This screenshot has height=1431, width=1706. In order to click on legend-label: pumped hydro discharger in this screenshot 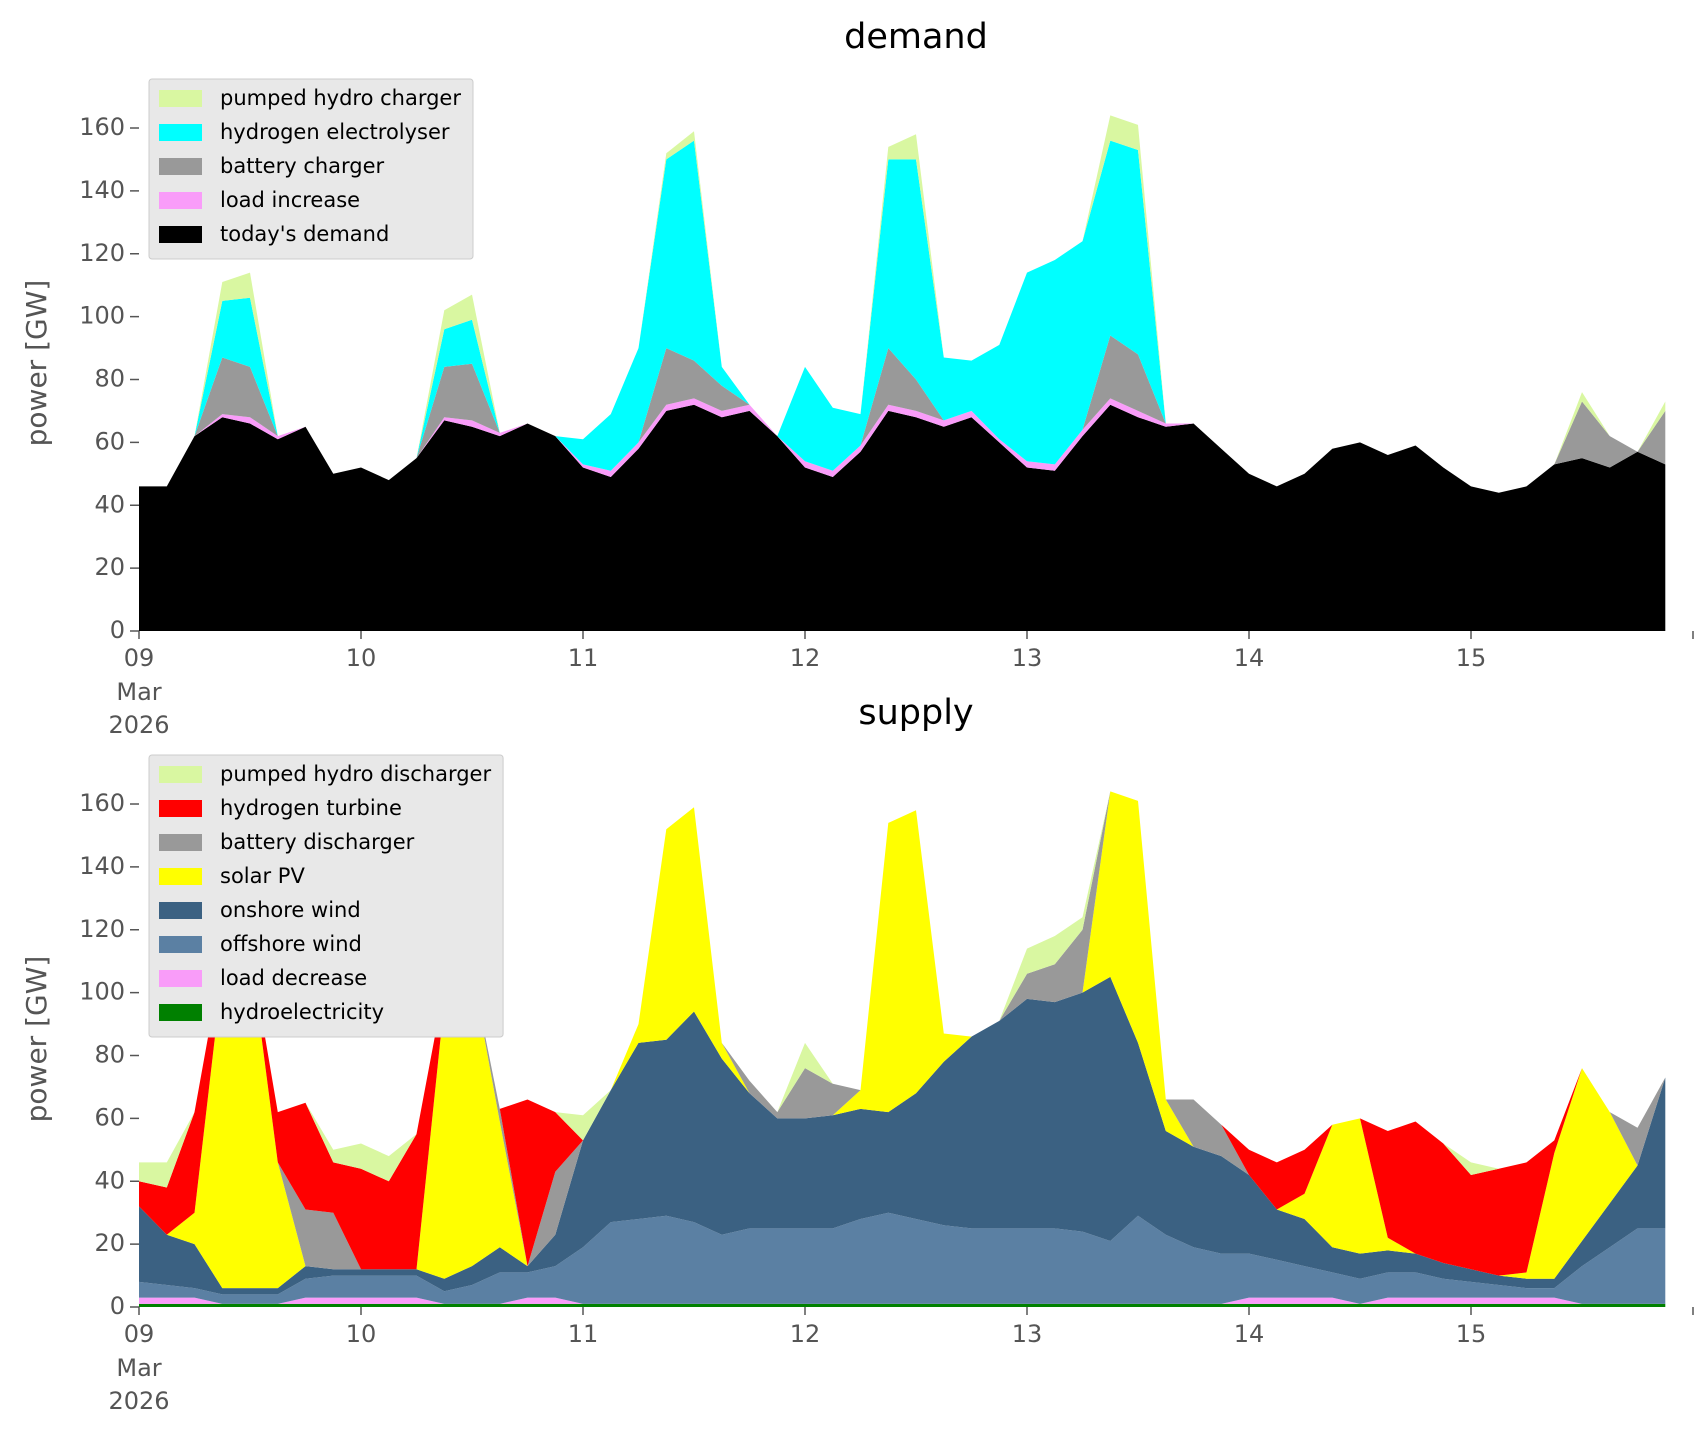, I will do `click(355, 774)`.